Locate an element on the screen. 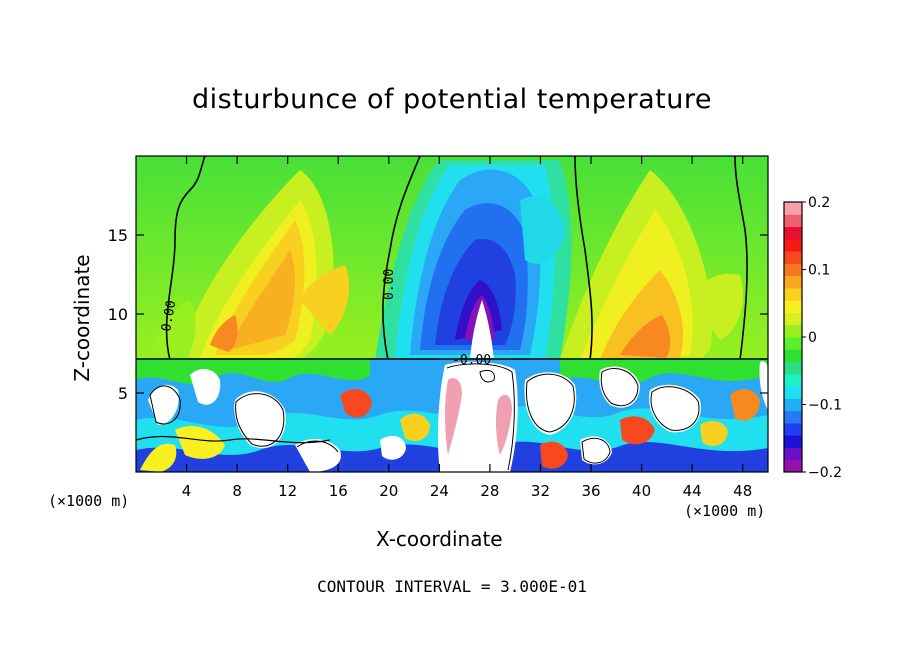 This screenshot has width=904, height=654. colorbar is located at coordinates (793, 337).